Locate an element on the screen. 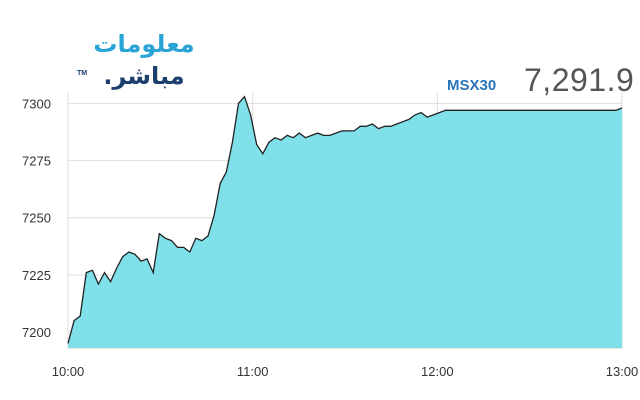 The width and height of the screenshot is (640, 400). y-axis-labels: 7200 7225 7250 7275 7300 is located at coordinates (36, 218).